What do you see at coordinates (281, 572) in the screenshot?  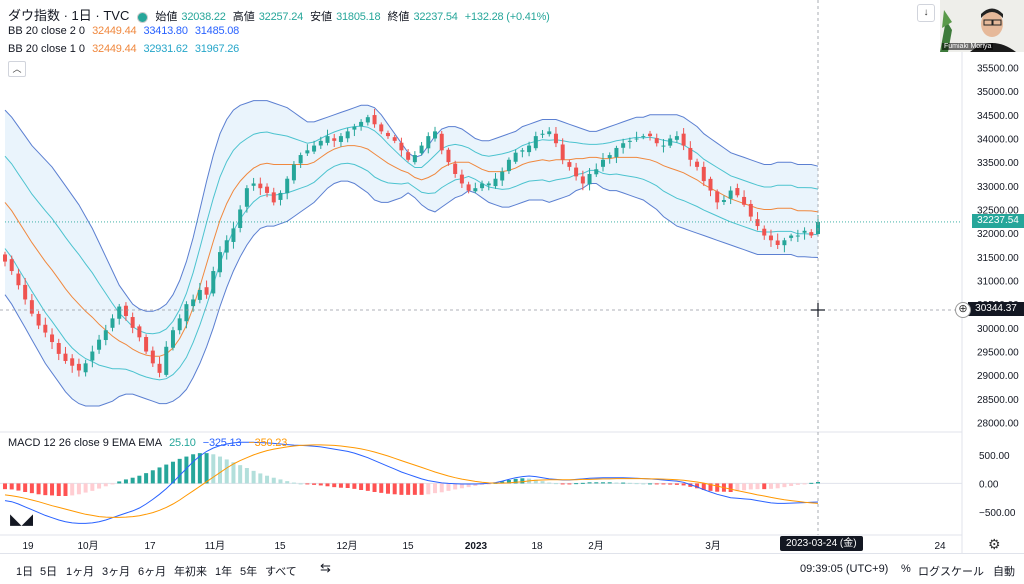 I see `timeframe-all-button: すべて` at bounding box center [281, 572].